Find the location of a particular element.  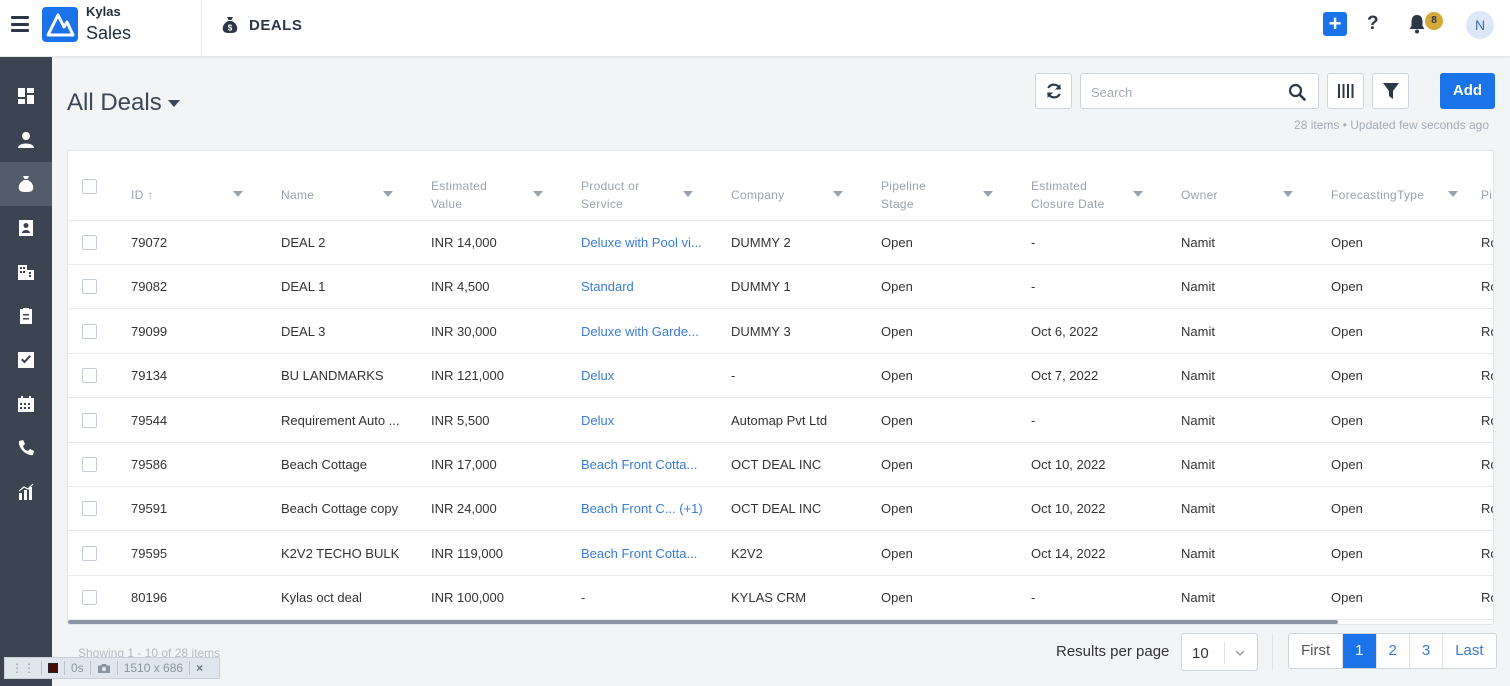

sidebar-item-deals is located at coordinates (26, 184).